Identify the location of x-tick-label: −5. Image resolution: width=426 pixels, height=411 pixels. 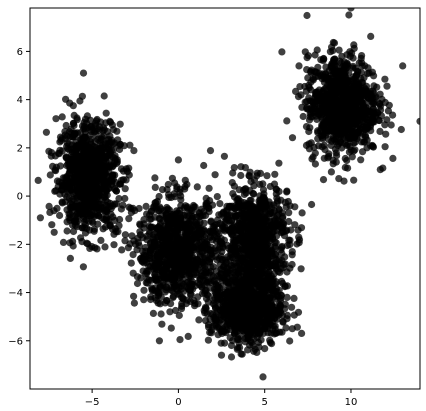
(92, 402).